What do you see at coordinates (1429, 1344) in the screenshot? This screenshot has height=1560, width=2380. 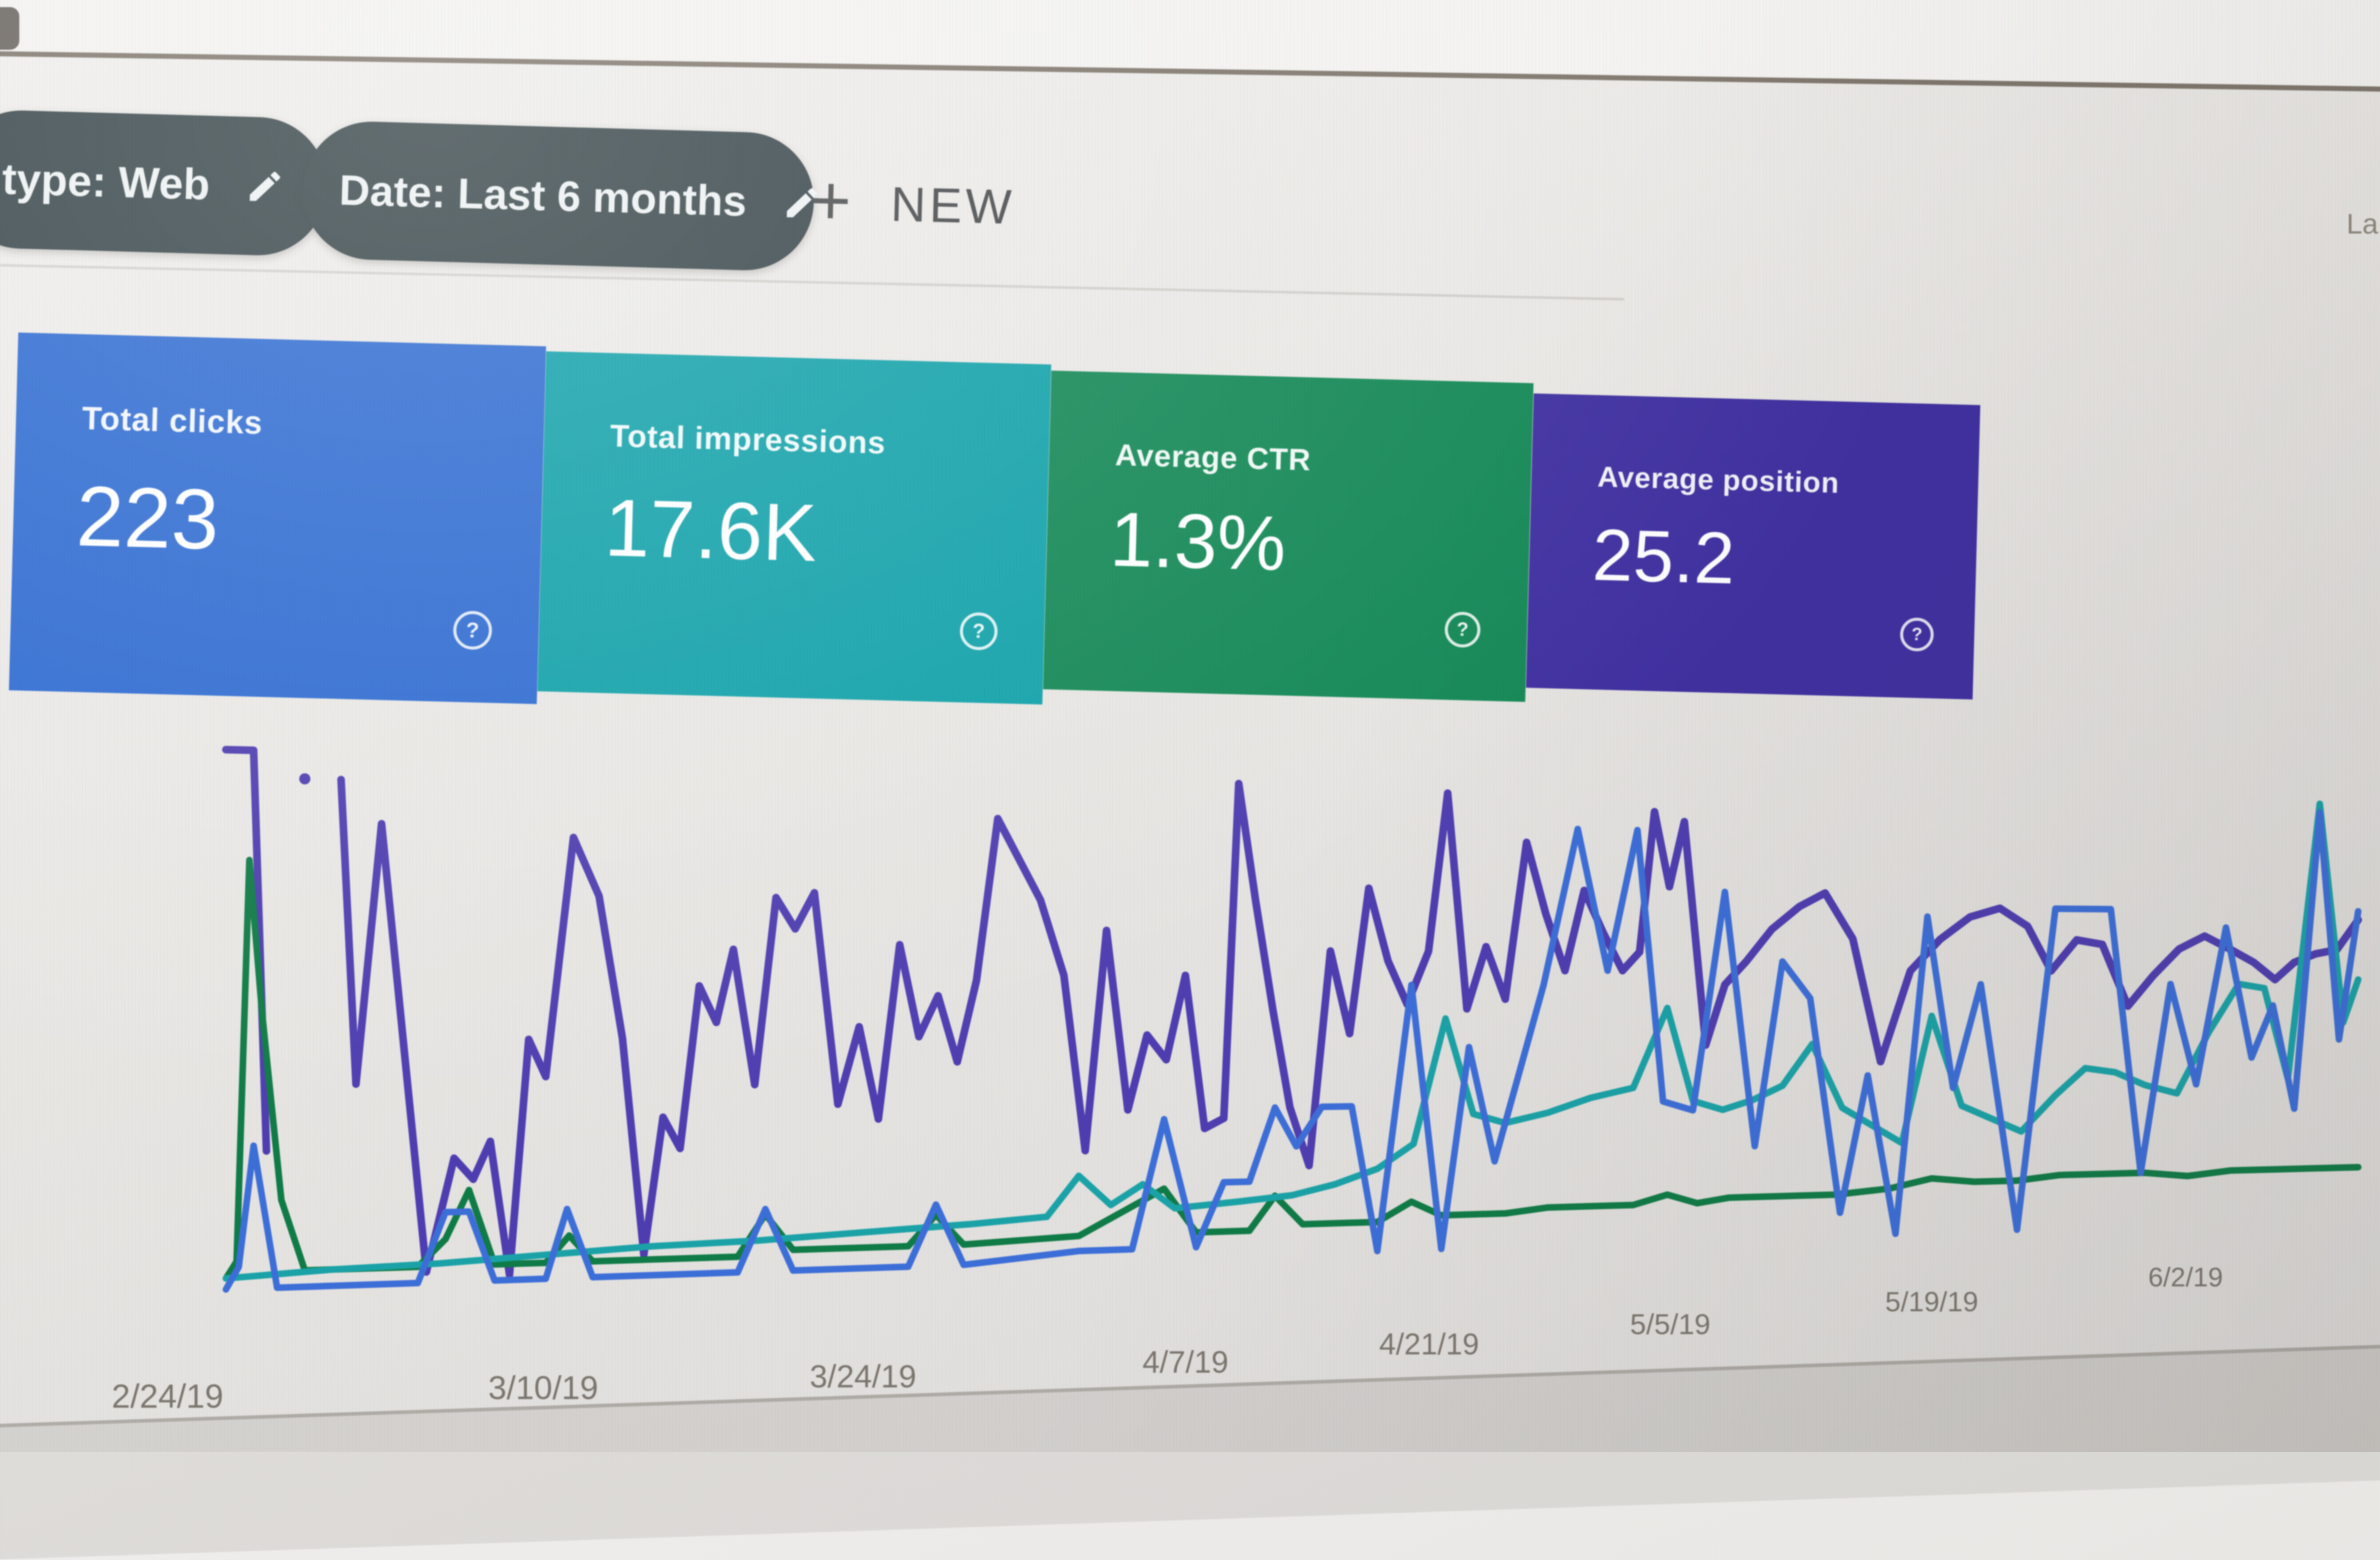 I see `x-axis-label: 4/21/19` at bounding box center [1429, 1344].